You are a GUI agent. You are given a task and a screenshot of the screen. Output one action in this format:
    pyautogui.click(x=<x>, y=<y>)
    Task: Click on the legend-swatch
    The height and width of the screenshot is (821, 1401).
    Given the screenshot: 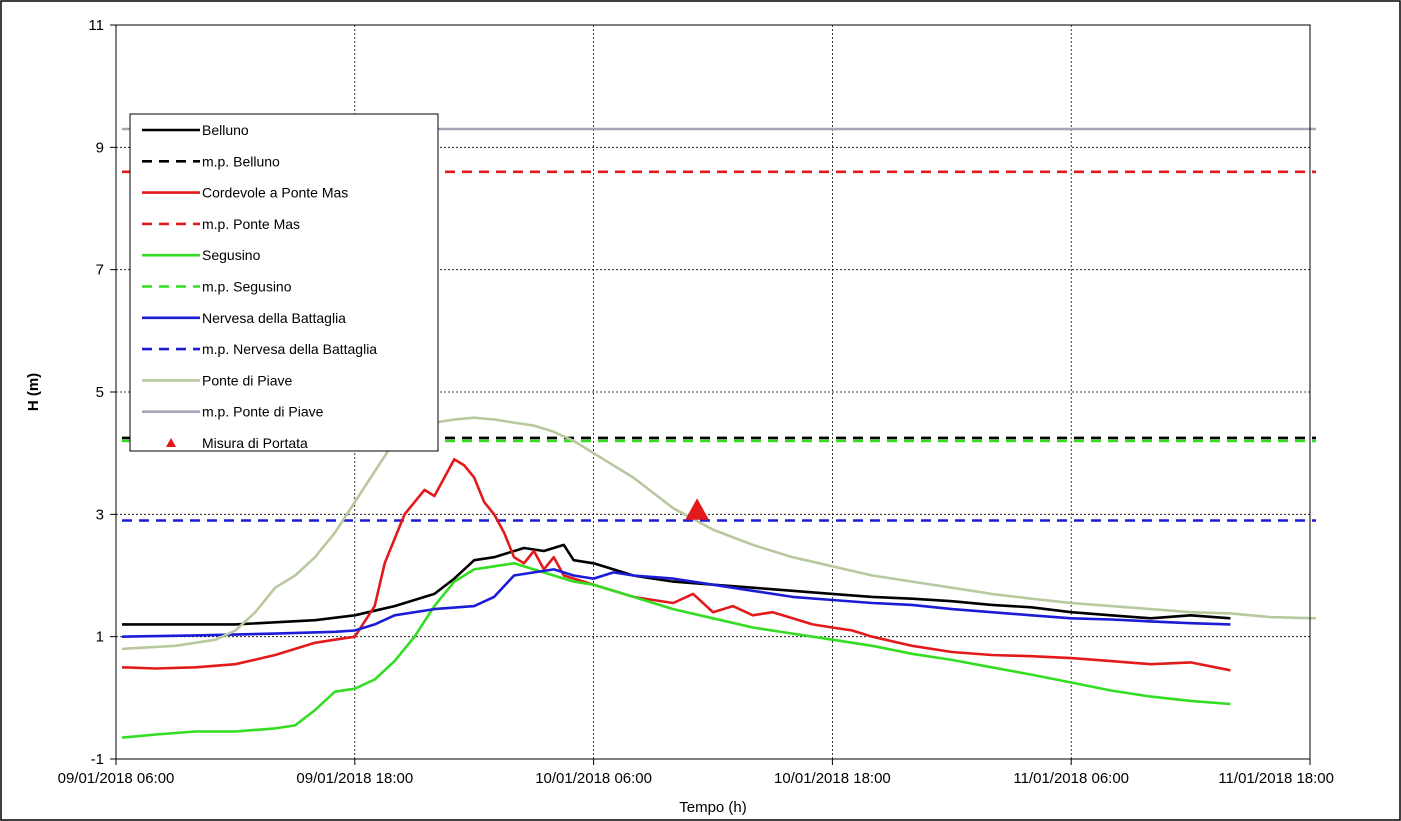 What is the action you would take?
    pyautogui.click(x=171, y=442)
    